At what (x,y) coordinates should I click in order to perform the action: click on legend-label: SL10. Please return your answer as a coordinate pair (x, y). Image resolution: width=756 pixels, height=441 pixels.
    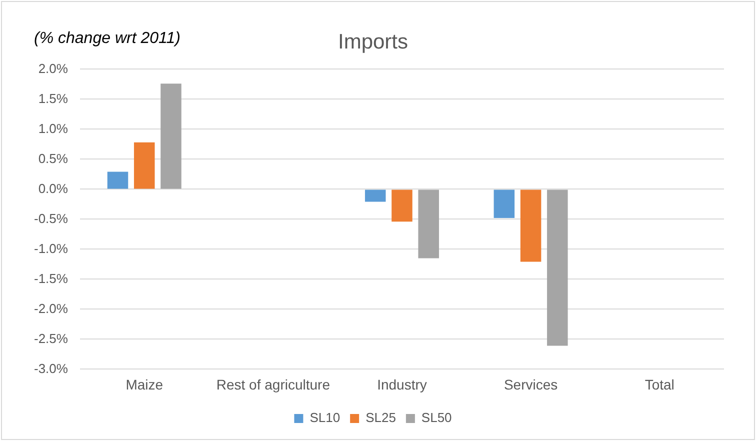
    Looking at the image, I should click on (325, 418).